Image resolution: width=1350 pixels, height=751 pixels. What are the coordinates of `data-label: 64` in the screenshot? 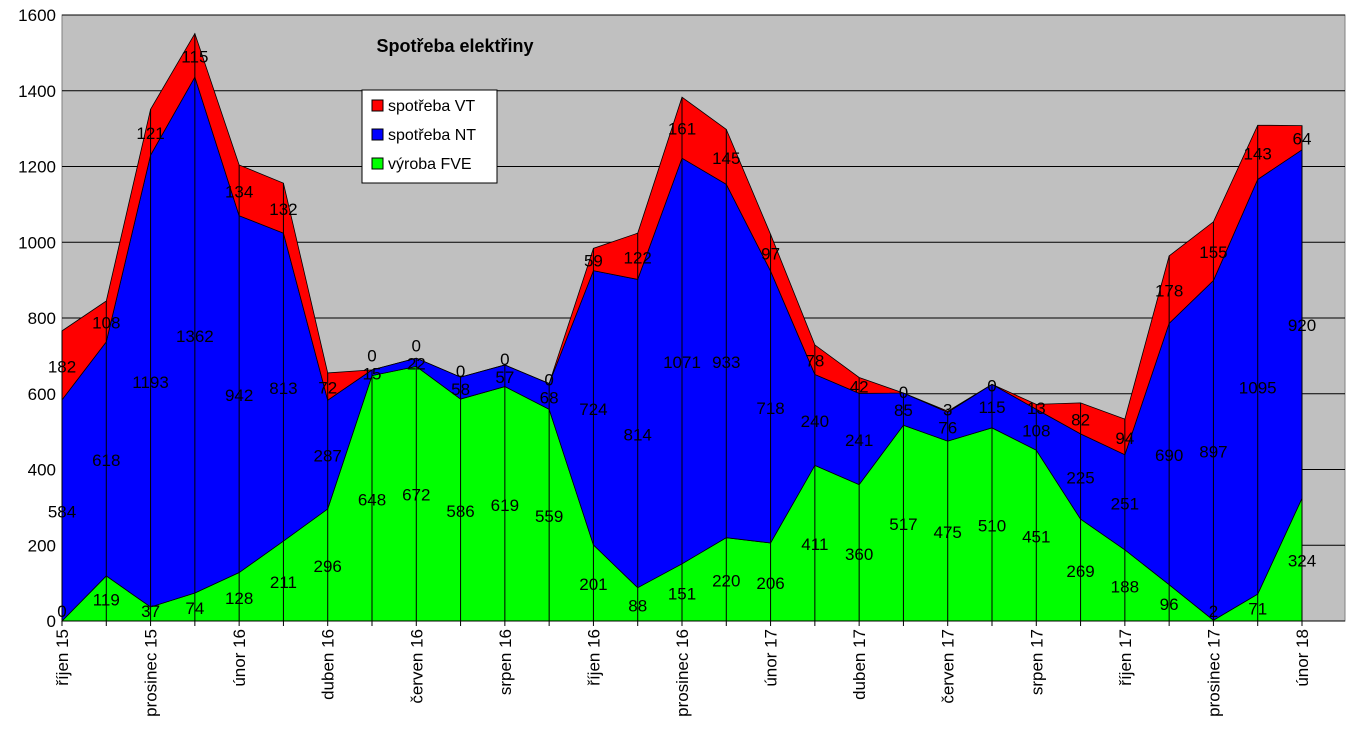 It's located at (1302, 139).